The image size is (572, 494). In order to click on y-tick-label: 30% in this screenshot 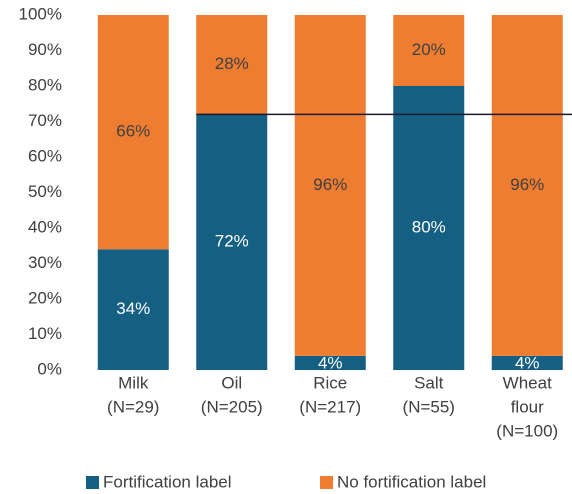, I will do `click(45, 262)`.